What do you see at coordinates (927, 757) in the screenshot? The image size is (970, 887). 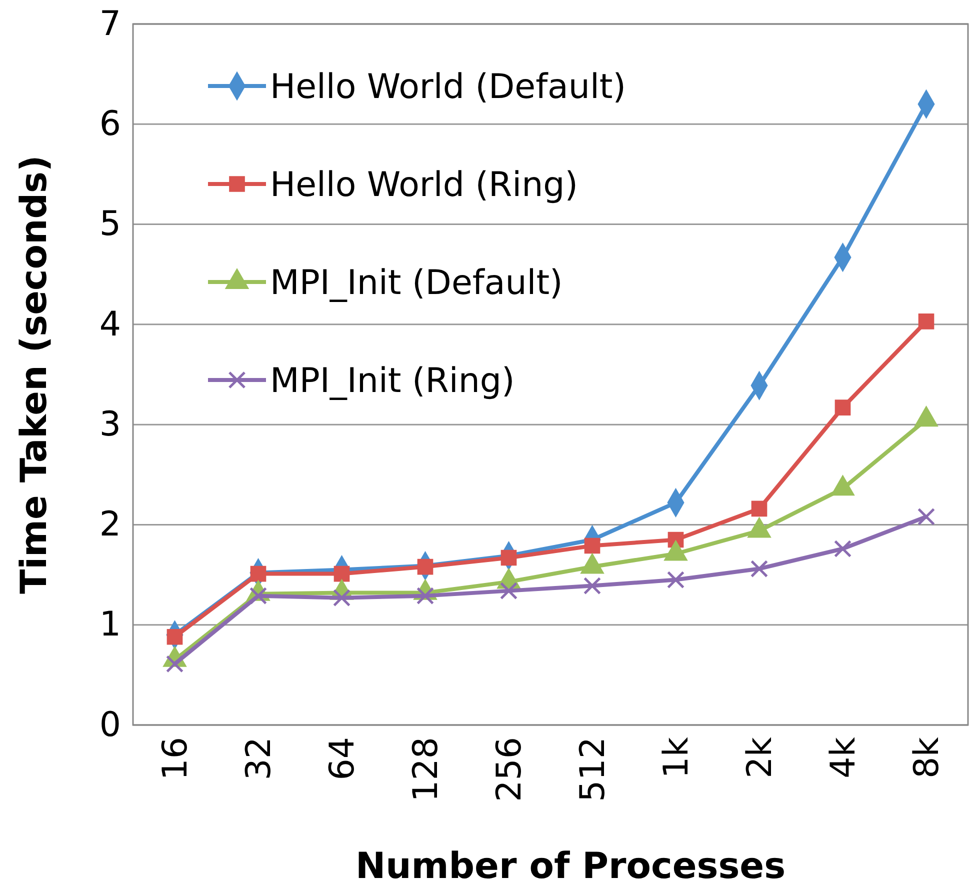 I see `x-tick-label: 8k` at bounding box center [927, 757].